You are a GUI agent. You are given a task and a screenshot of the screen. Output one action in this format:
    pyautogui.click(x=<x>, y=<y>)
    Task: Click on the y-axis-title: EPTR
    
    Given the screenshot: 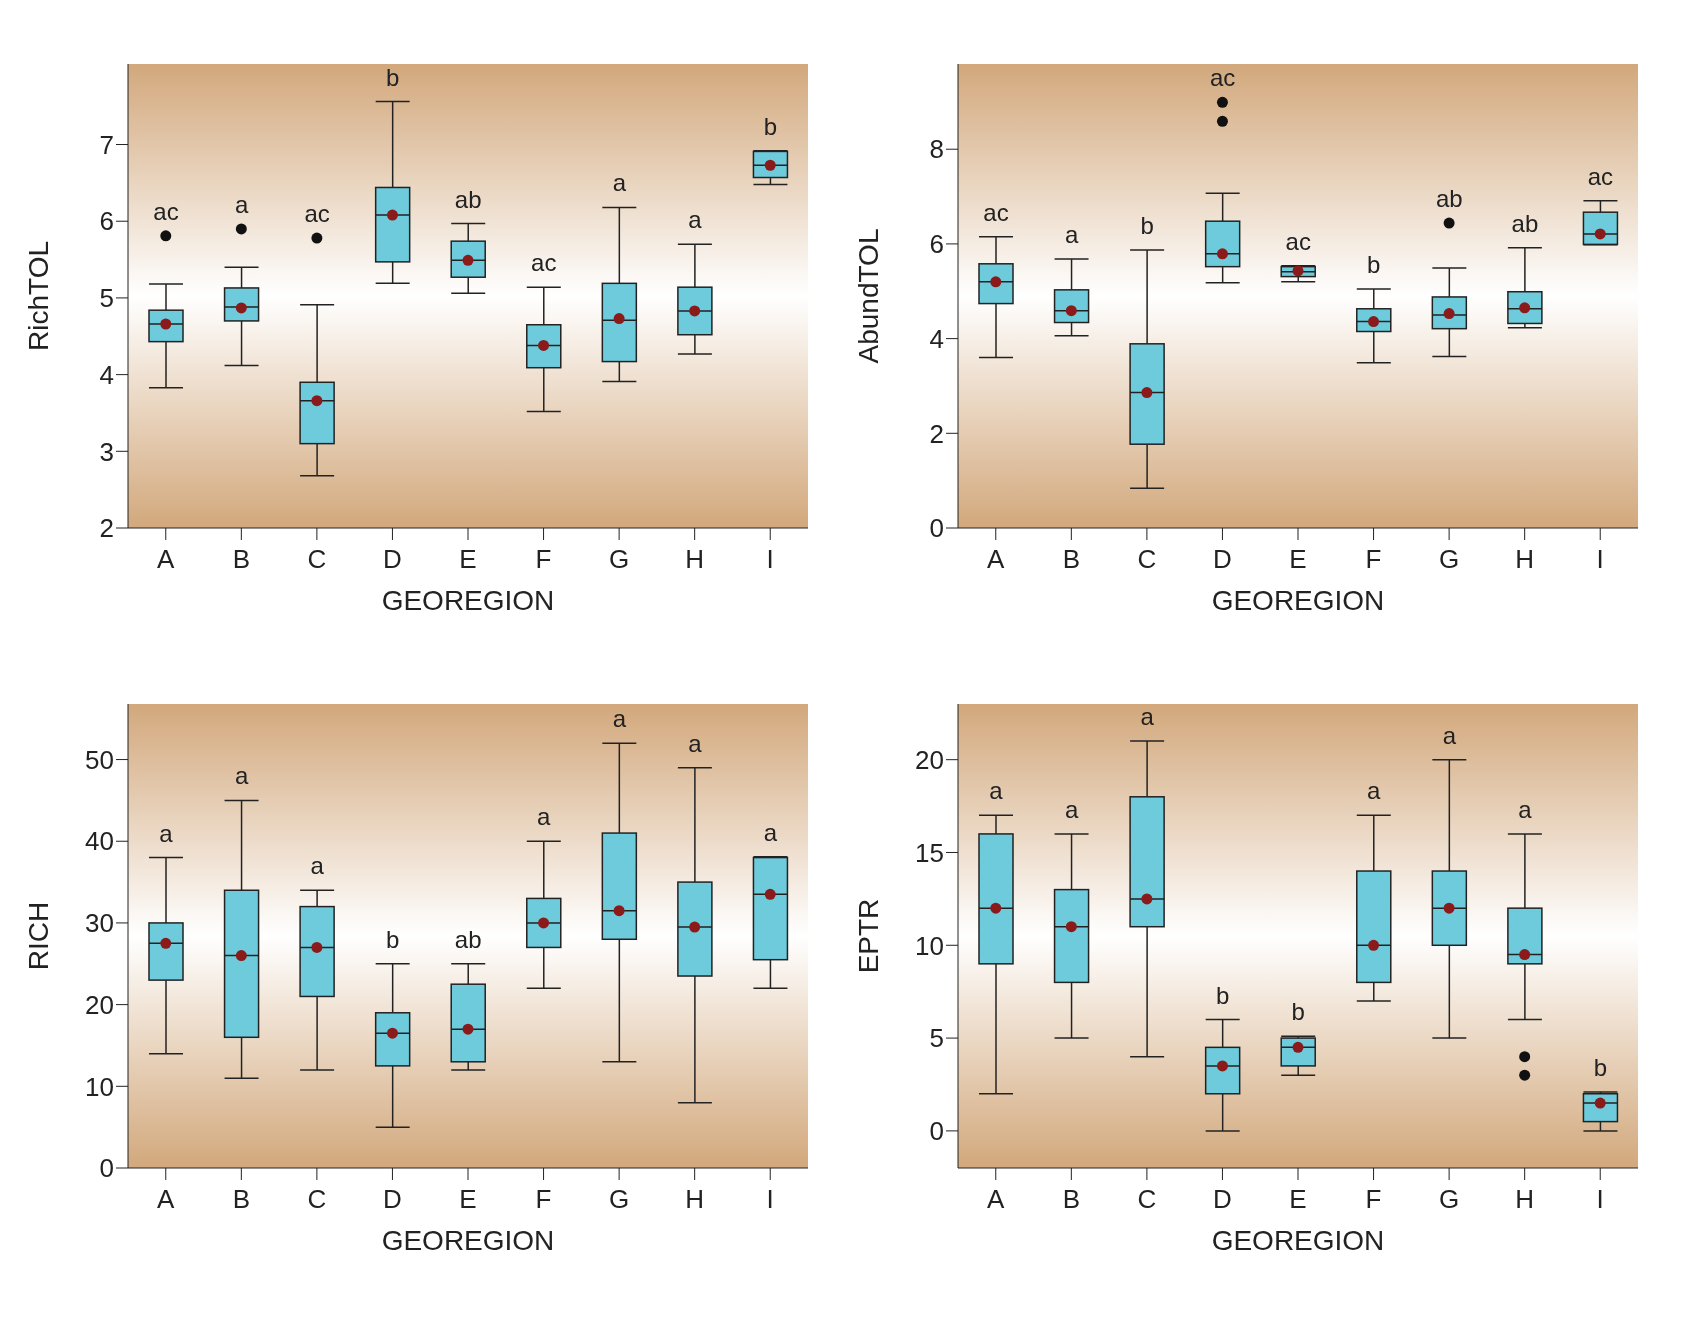 What is the action you would take?
    pyautogui.click(x=868, y=936)
    